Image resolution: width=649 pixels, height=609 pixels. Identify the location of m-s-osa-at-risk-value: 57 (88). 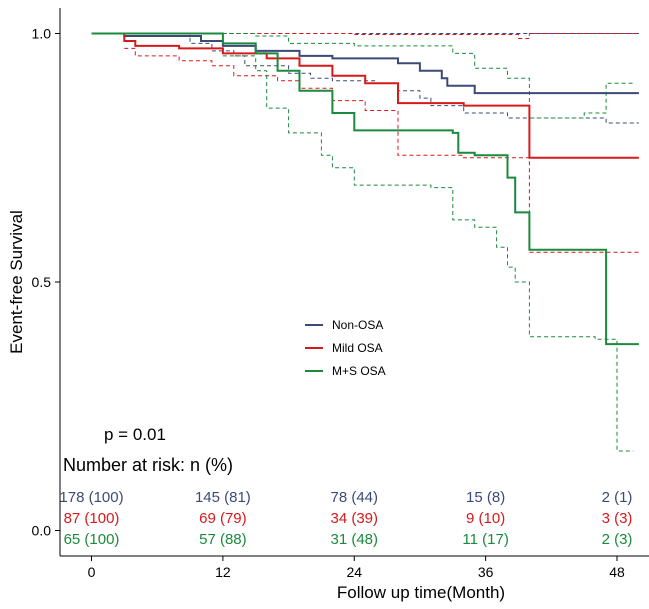
(223, 539).